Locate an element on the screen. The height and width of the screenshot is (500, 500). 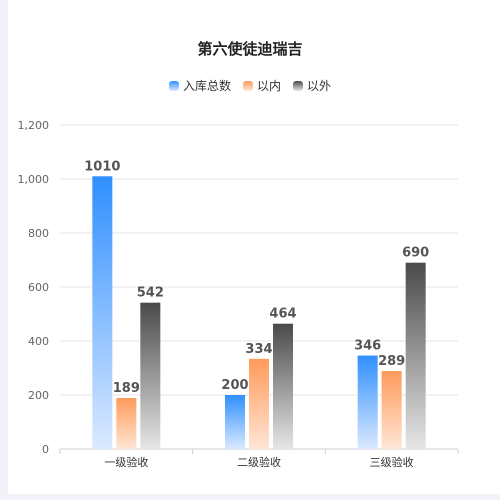
left-edge-strip is located at coordinates (4, 250).